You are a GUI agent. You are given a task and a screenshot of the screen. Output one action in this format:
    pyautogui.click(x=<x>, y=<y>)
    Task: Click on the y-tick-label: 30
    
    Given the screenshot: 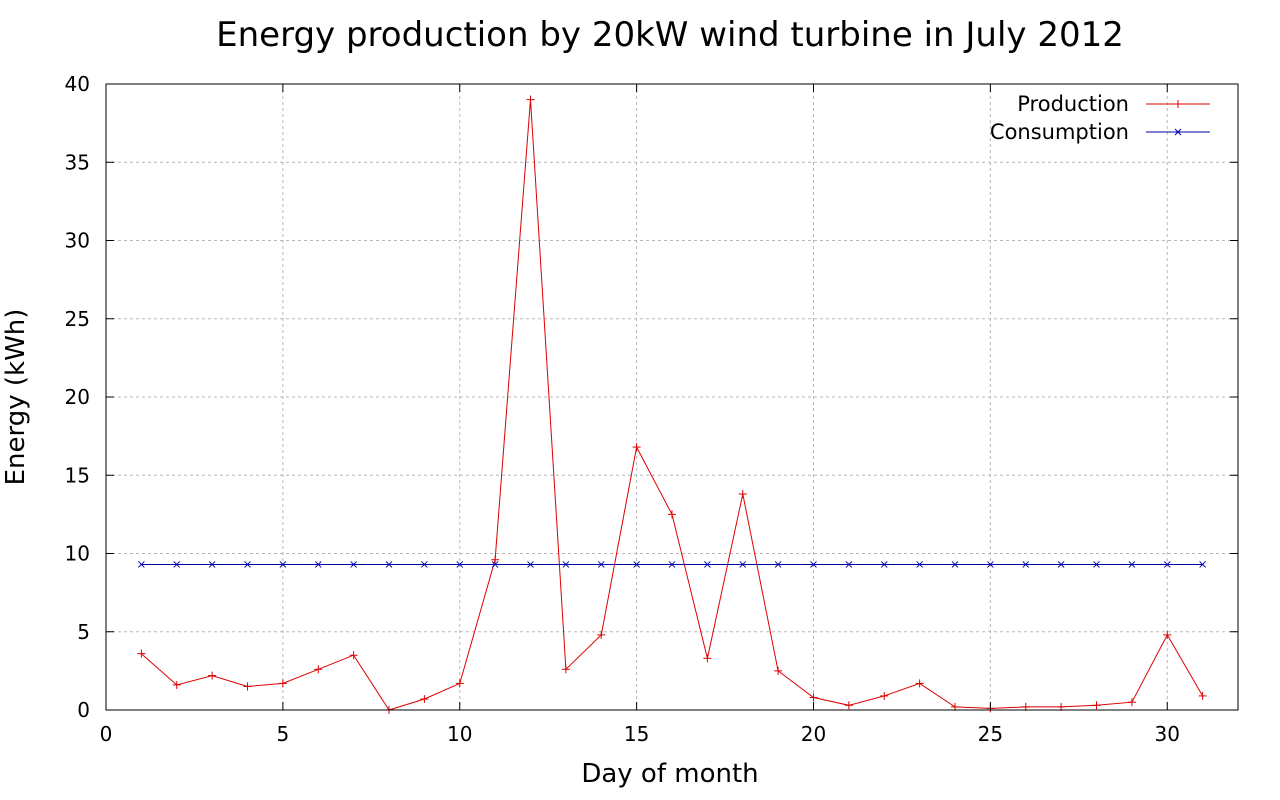 What is the action you would take?
    pyautogui.click(x=77, y=241)
    